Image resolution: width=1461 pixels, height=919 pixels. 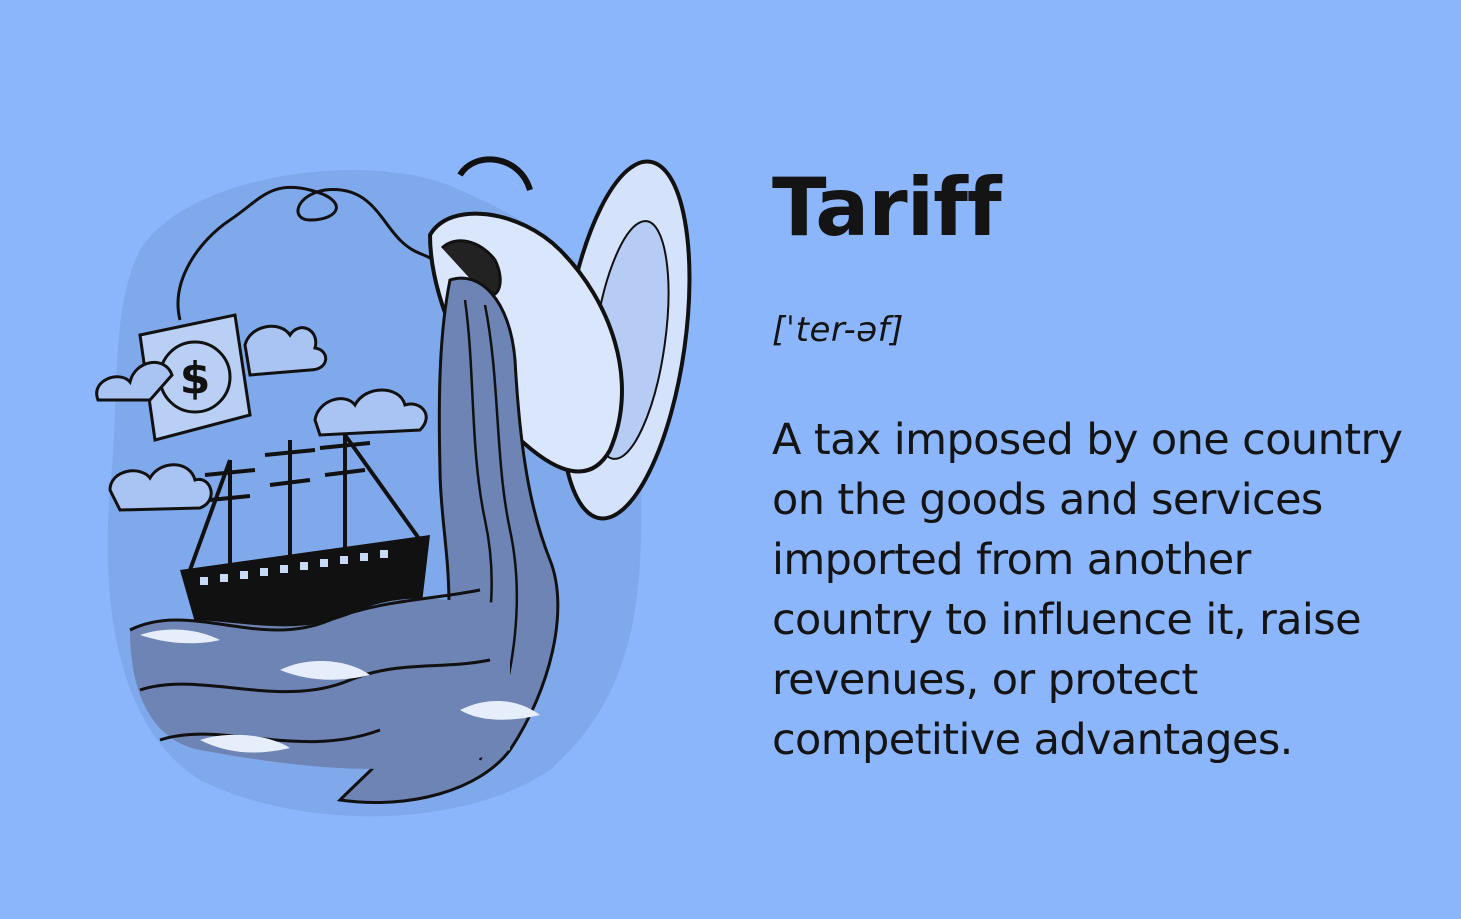 What do you see at coordinates (309, 253) in the screenshot?
I see `tea-string` at bounding box center [309, 253].